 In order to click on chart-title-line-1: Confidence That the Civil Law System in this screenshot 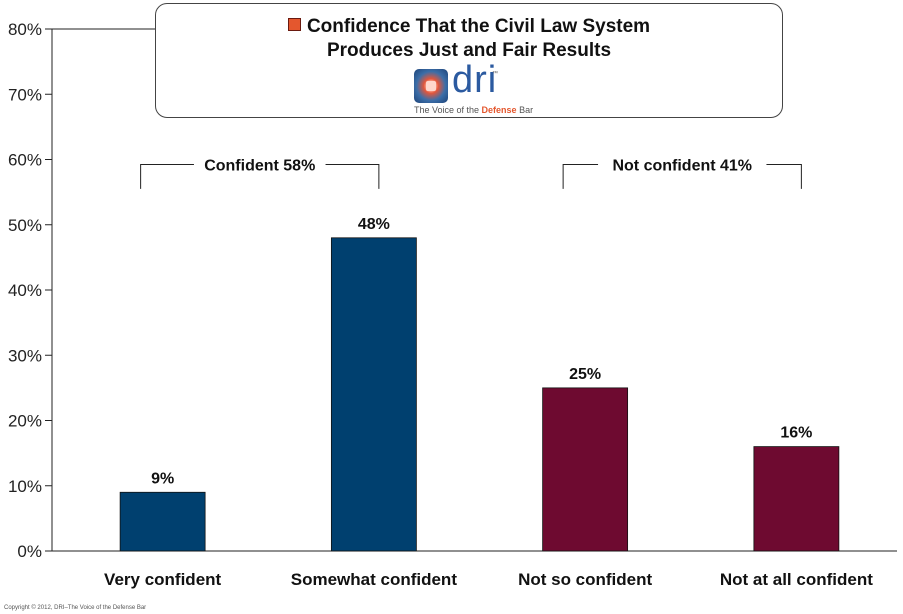, I will do `click(469, 27)`.